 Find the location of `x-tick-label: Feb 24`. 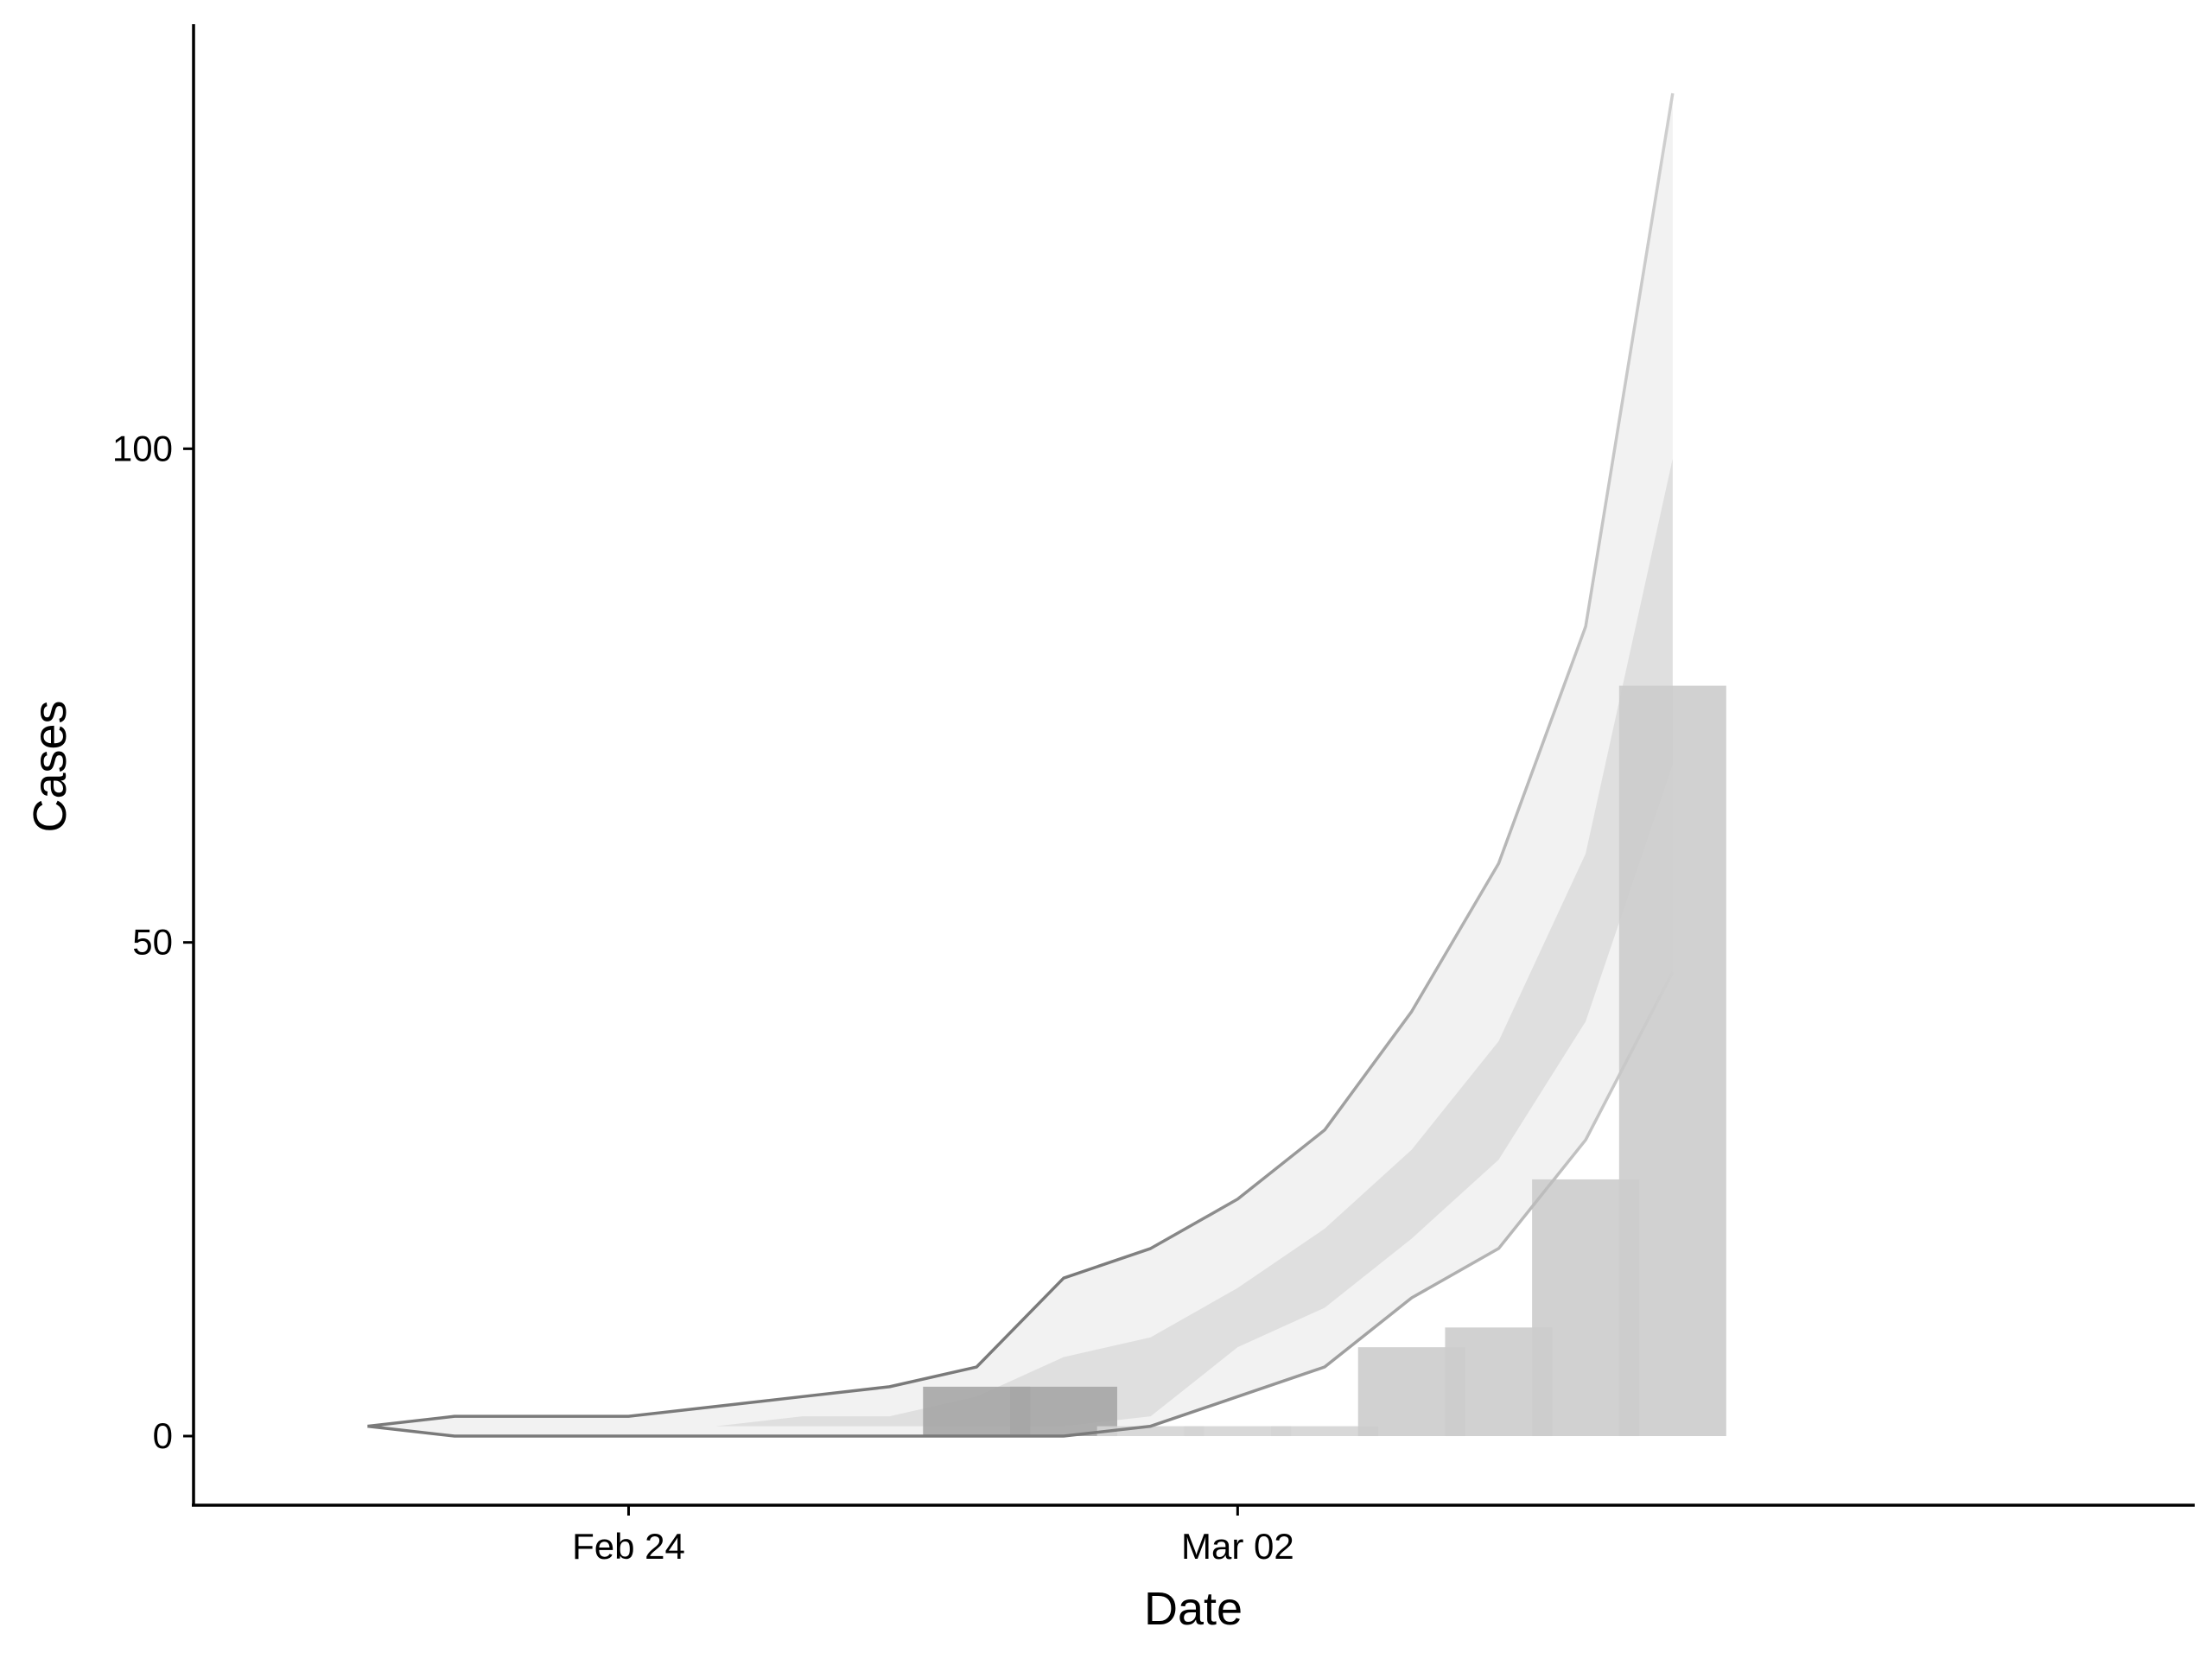

x-tick-label: Feb 24 is located at coordinates (628, 1546).